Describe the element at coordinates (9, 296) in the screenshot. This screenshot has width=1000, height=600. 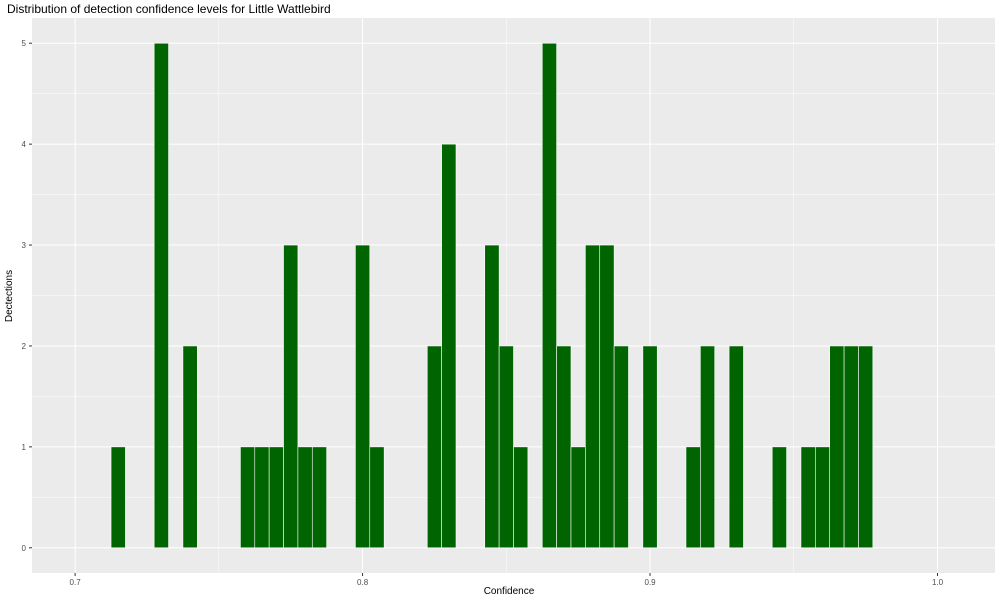
I see `y-axis-title: Dectections` at that location.